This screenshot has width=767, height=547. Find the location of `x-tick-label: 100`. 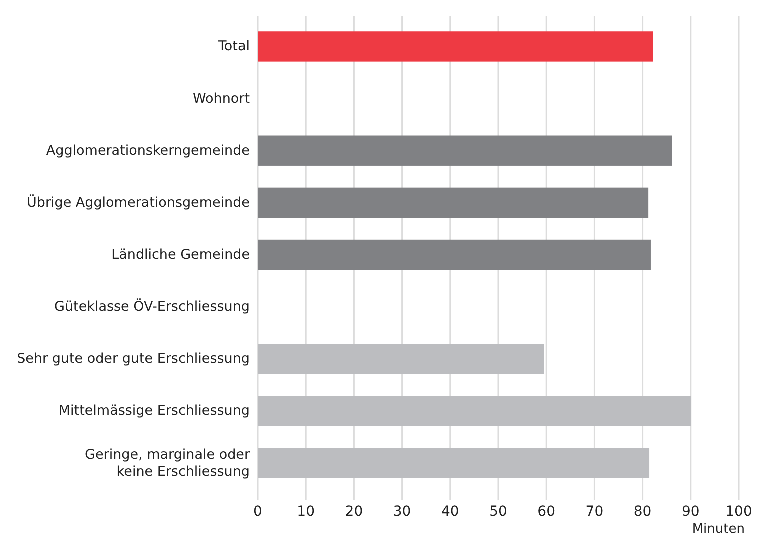

x-tick-label: 100 is located at coordinates (739, 512).